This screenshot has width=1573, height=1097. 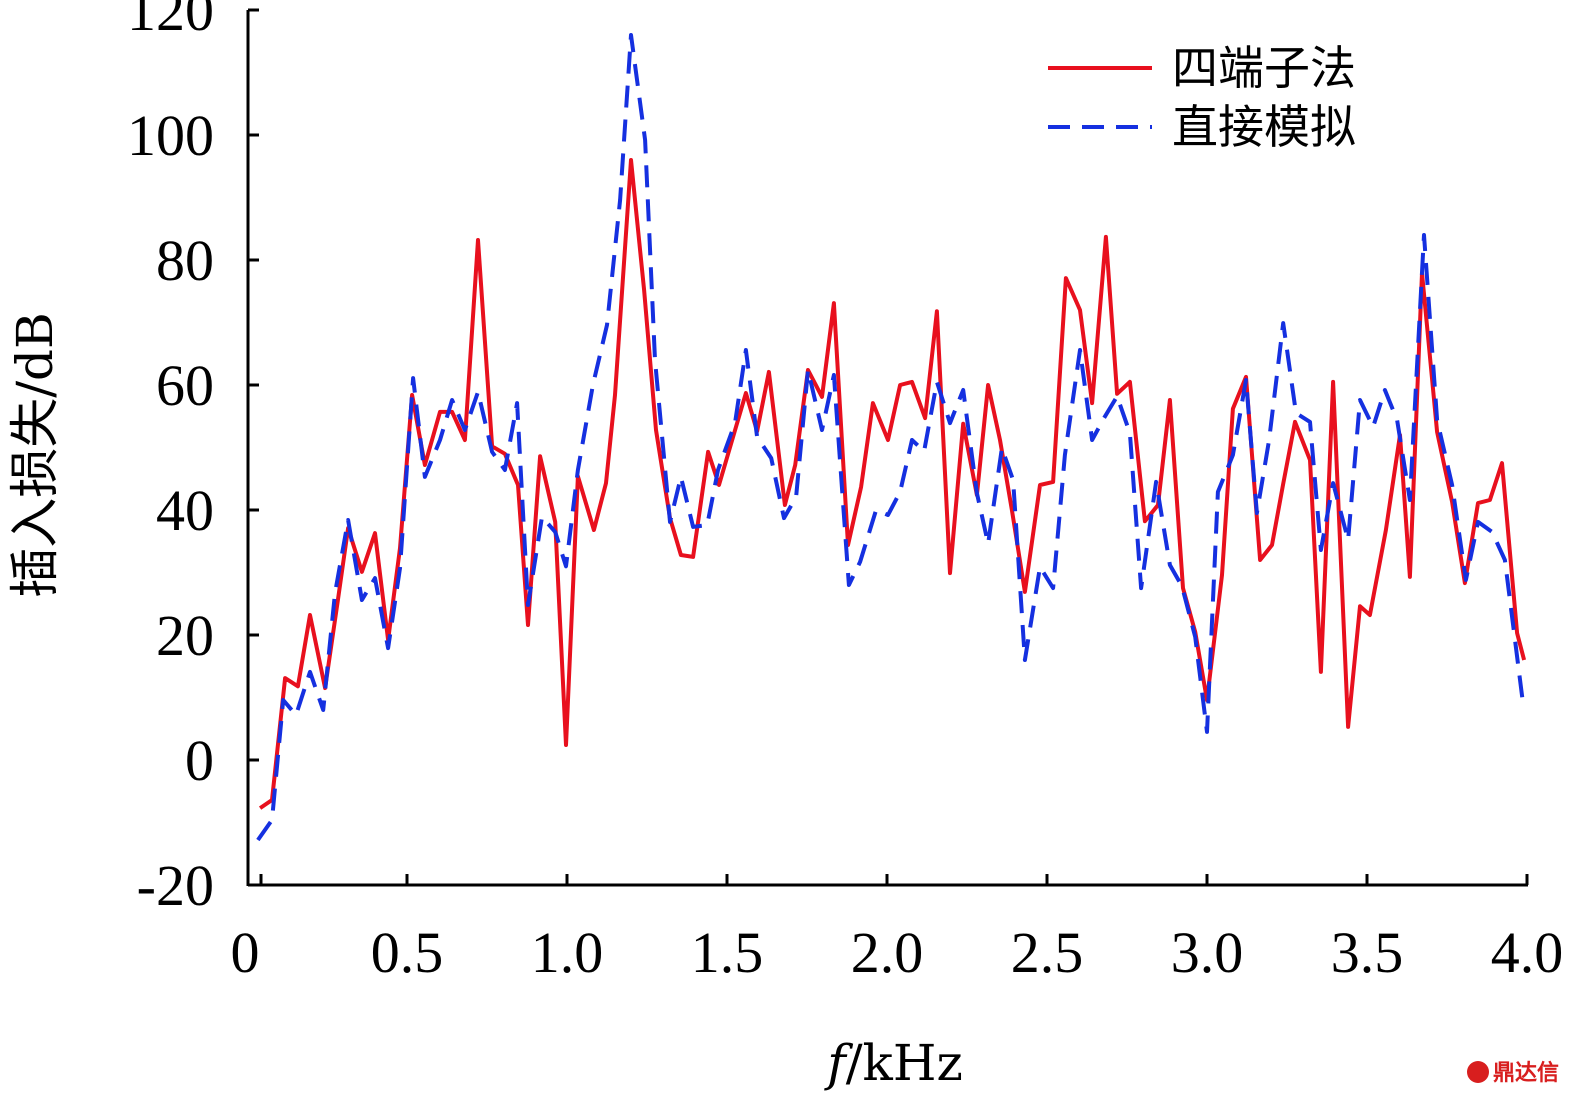 What do you see at coordinates (170, 21) in the screenshot?
I see `y-tick-label: 120` at bounding box center [170, 21].